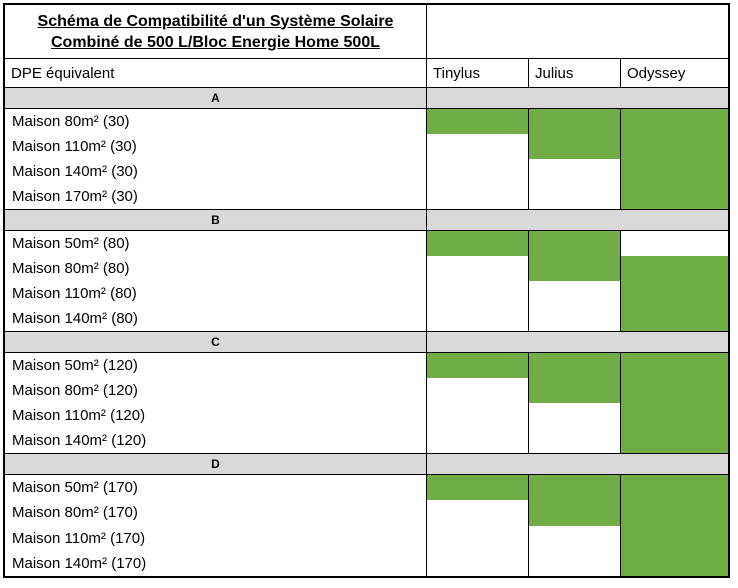  I want to click on section-label: A, so click(216, 98).